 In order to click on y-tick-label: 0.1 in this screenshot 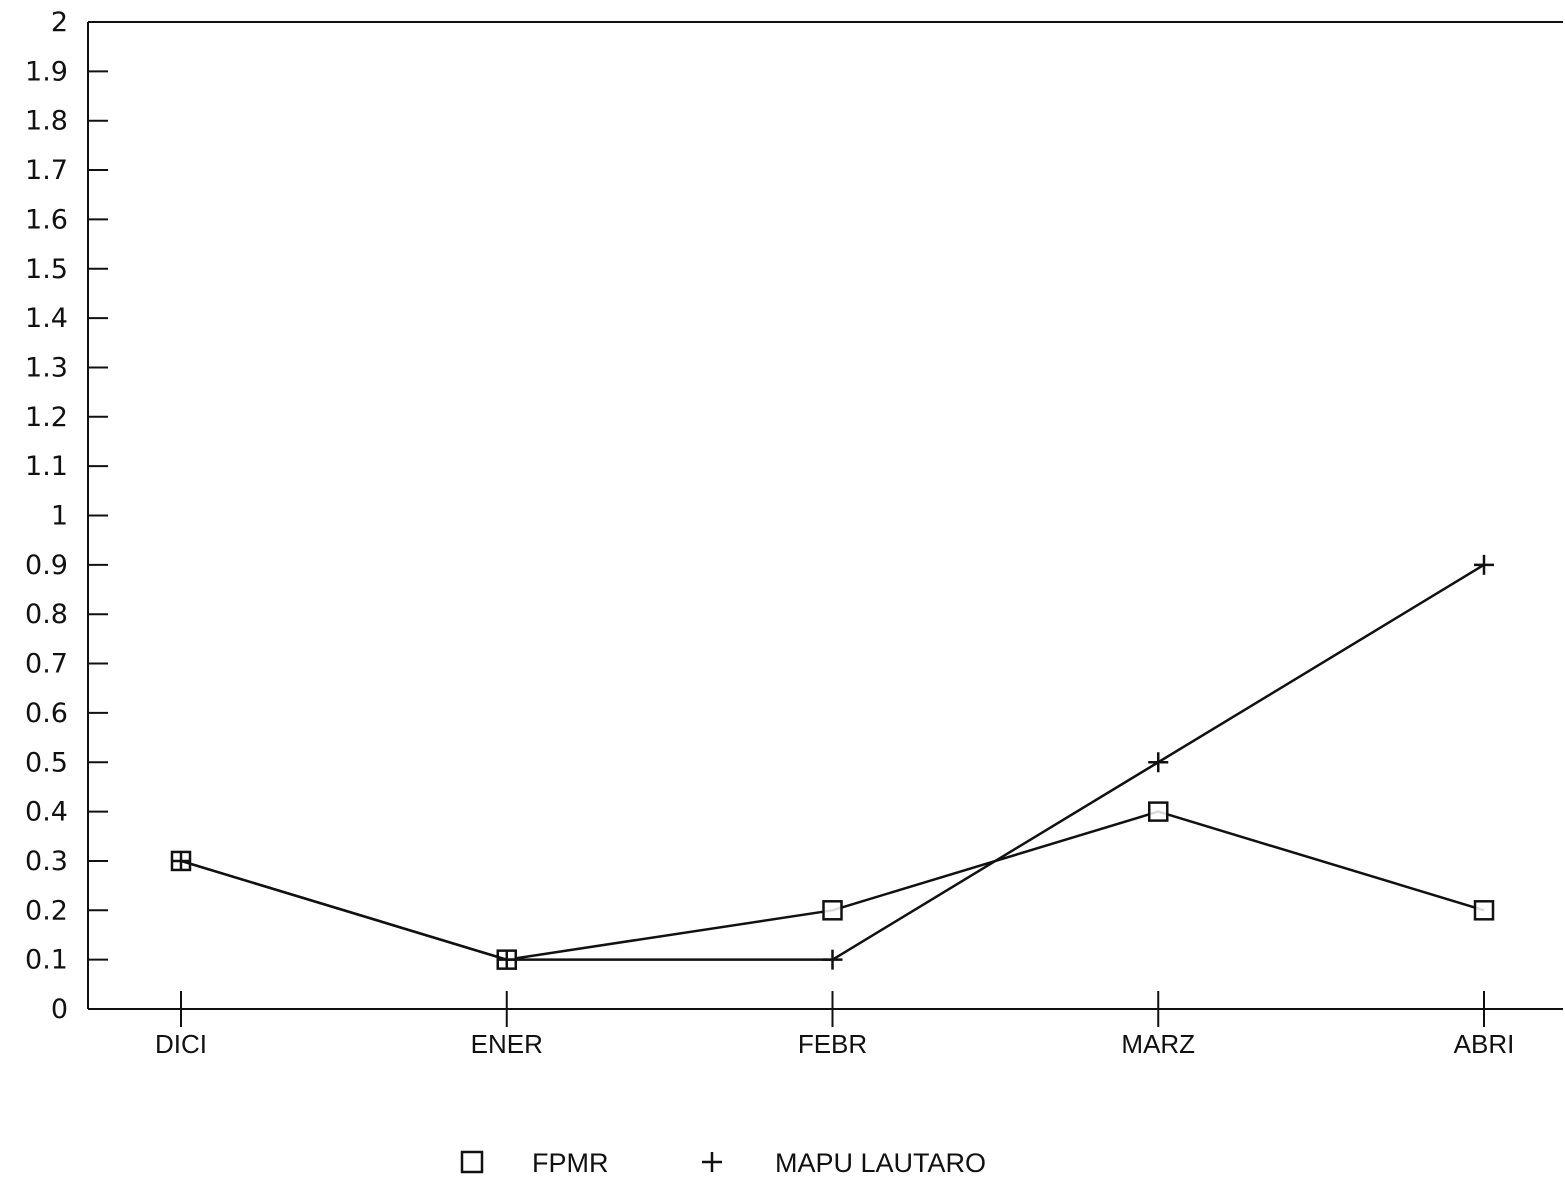, I will do `click(46, 960)`.